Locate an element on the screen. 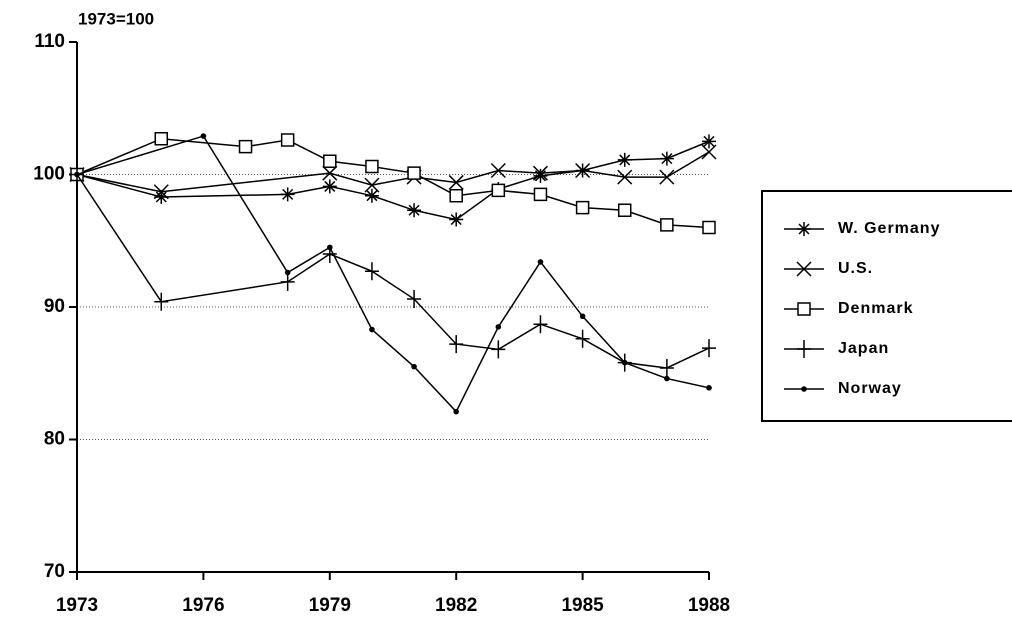  y-tick-label: 70 is located at coordinates (54, 571).